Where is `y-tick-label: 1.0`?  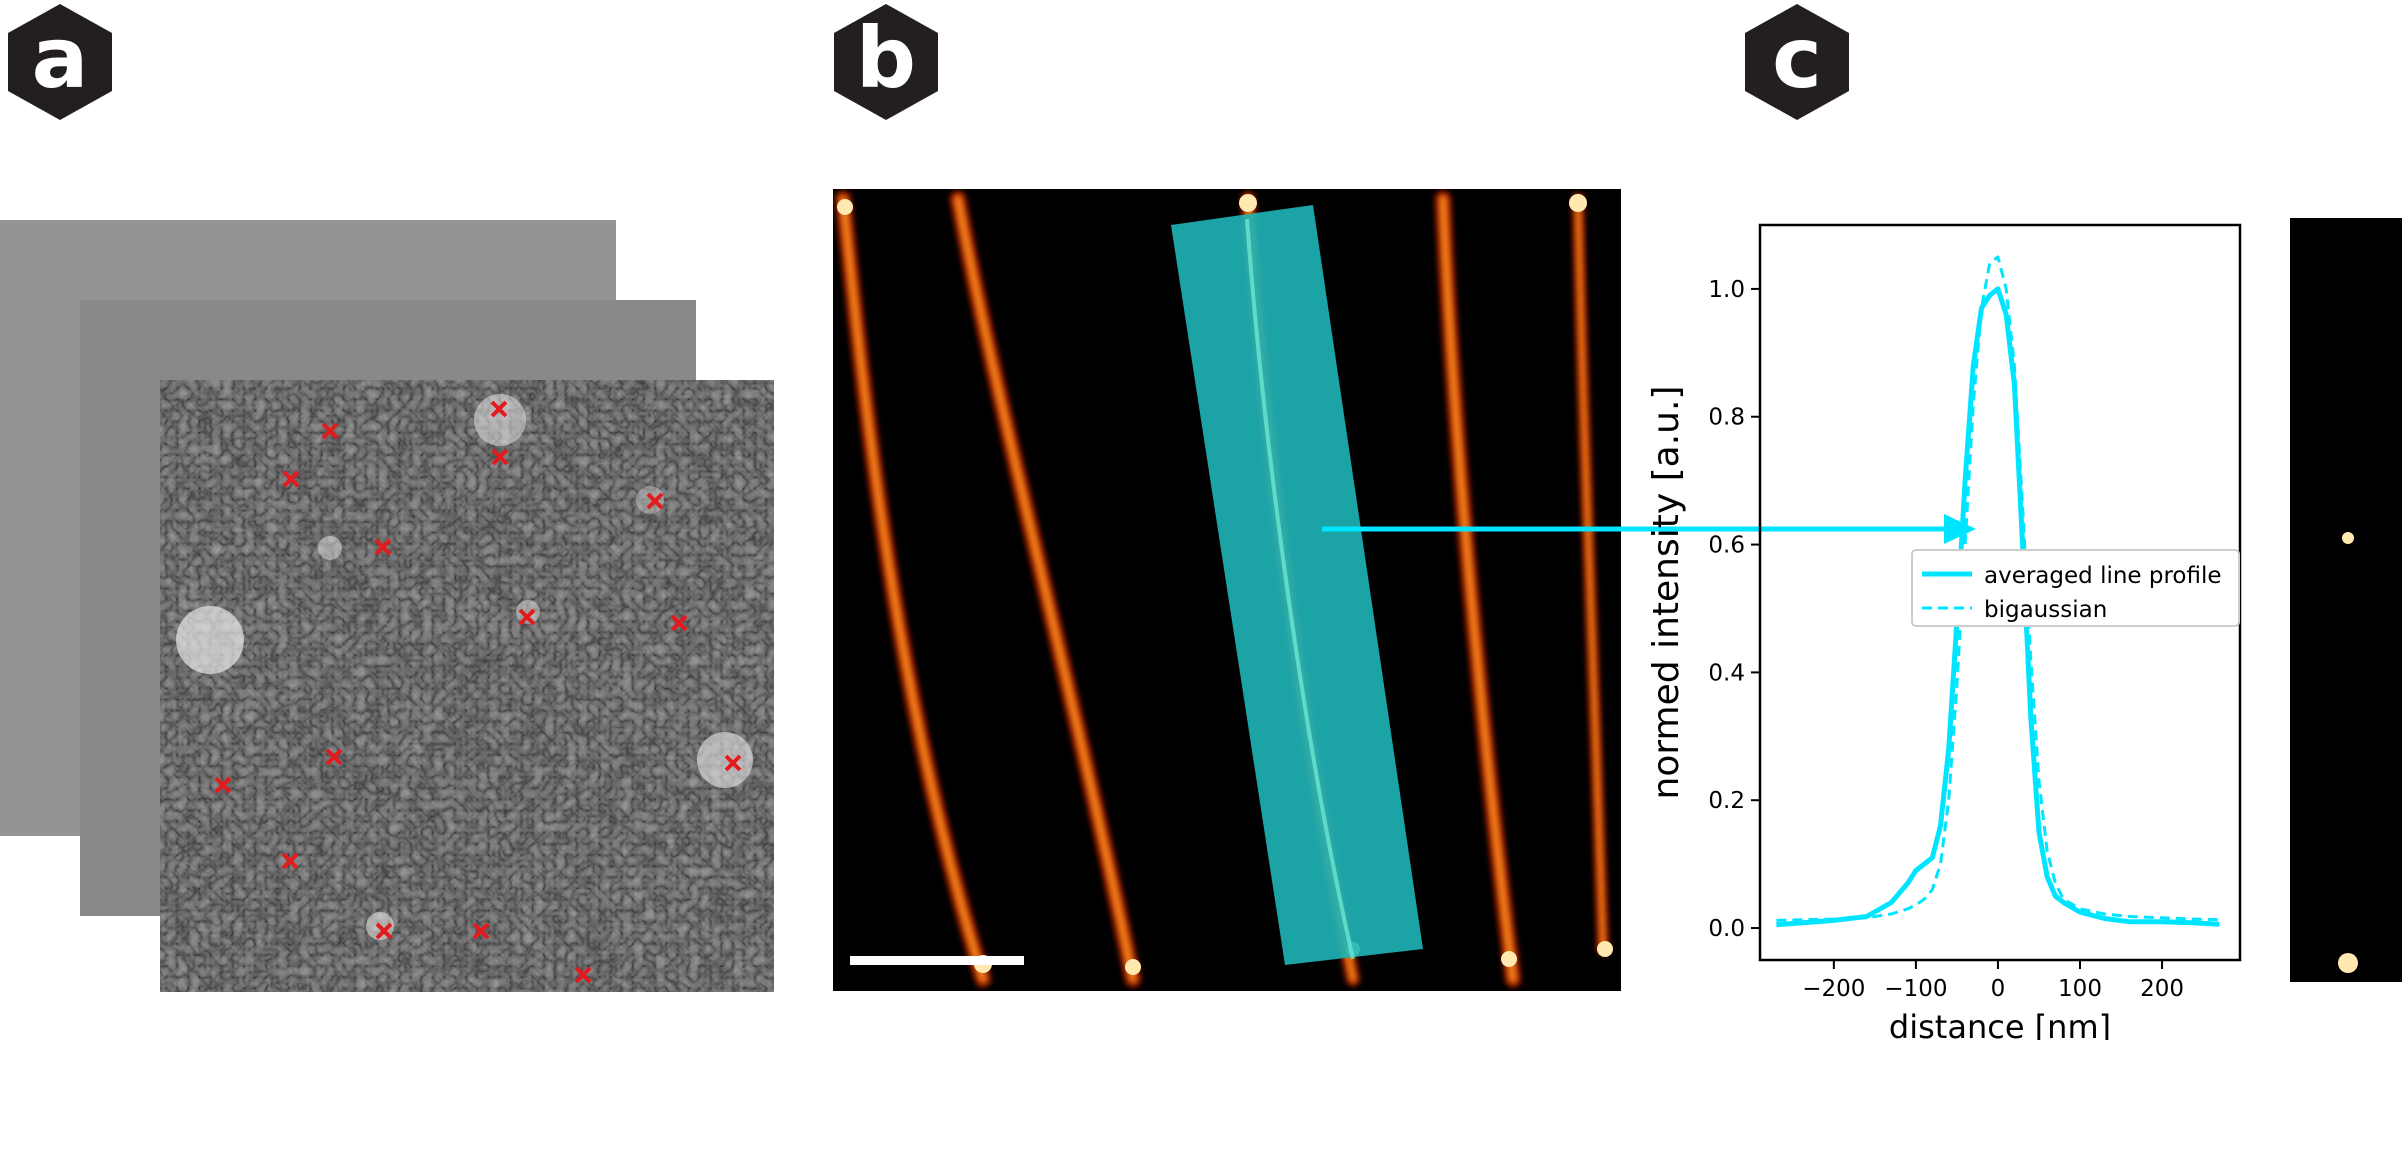 y-tick-label: 1.0 is located at coordinates (1726, 290).